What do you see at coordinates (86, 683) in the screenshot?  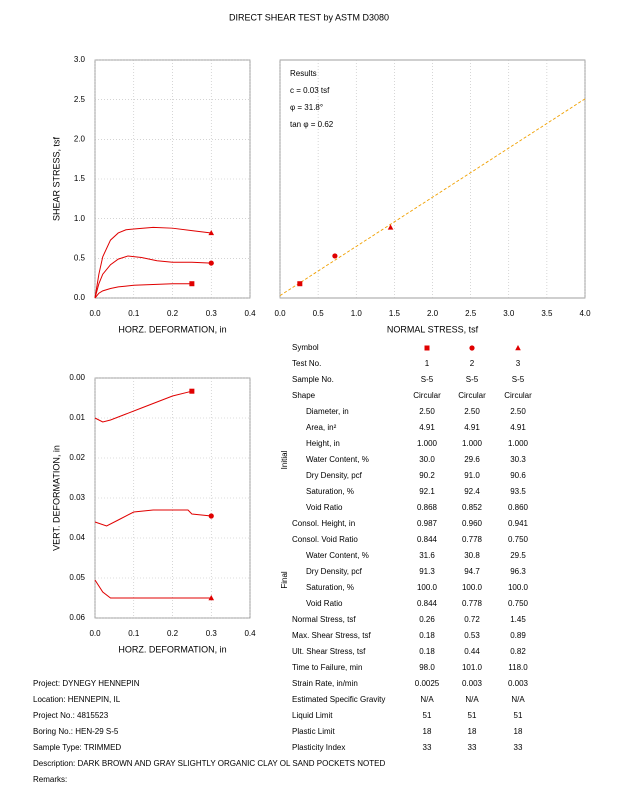 I see `info-line: Project: DYNEGY HENNEPIN` at bounding box center [86, 683].